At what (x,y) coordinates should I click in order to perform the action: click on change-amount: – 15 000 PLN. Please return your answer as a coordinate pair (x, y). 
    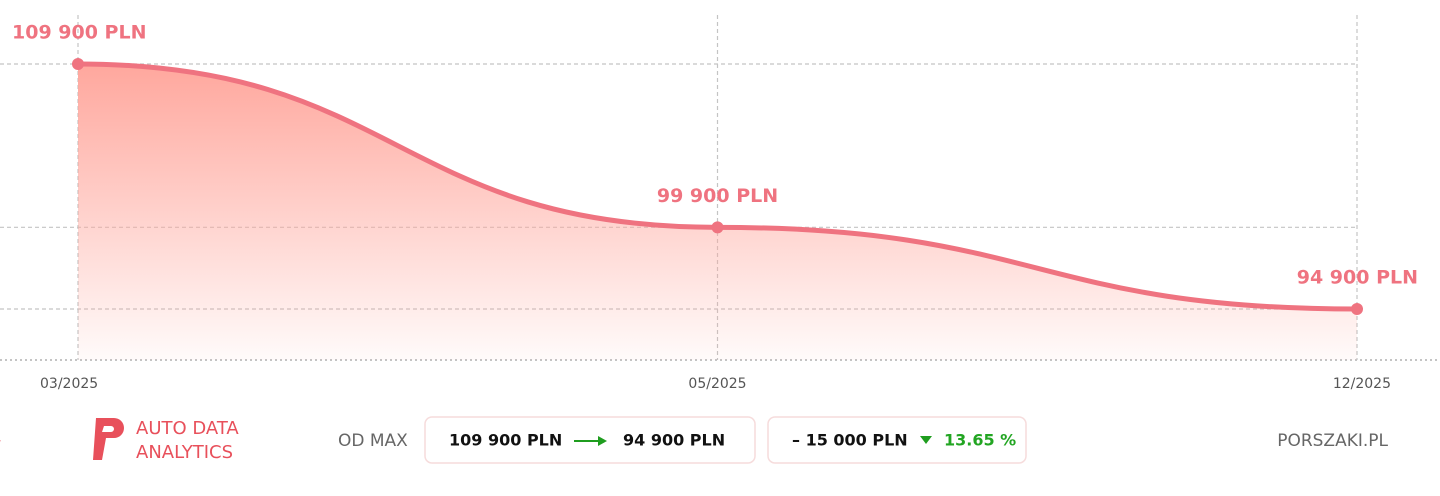
    Looking at the image, I should click on (850, 440).